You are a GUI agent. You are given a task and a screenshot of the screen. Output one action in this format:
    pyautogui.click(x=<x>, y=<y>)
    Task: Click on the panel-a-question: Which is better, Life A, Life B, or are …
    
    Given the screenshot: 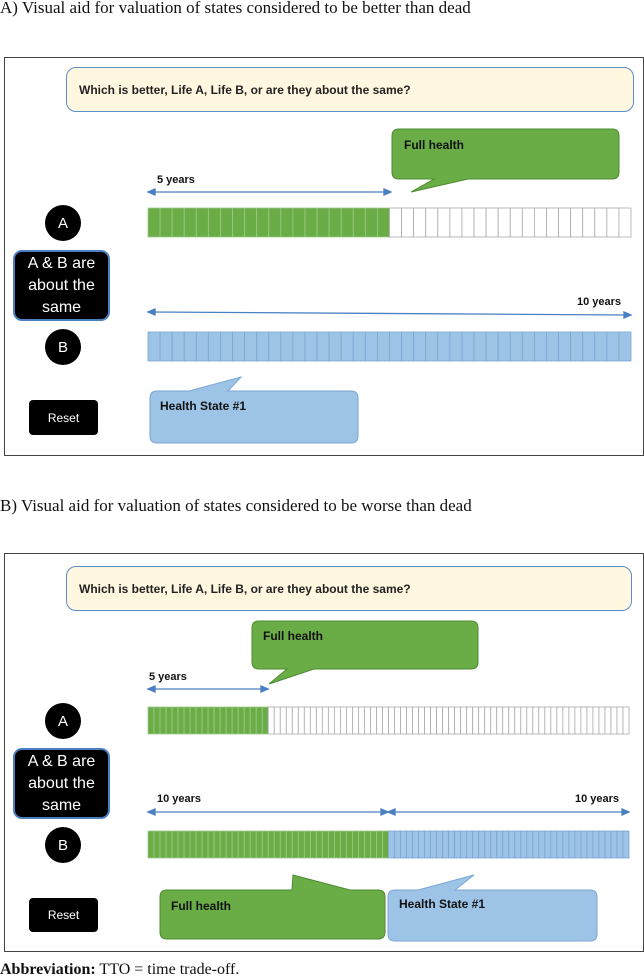 What is the action you would take?
    pyautogui.click(x=350, y=89)
    